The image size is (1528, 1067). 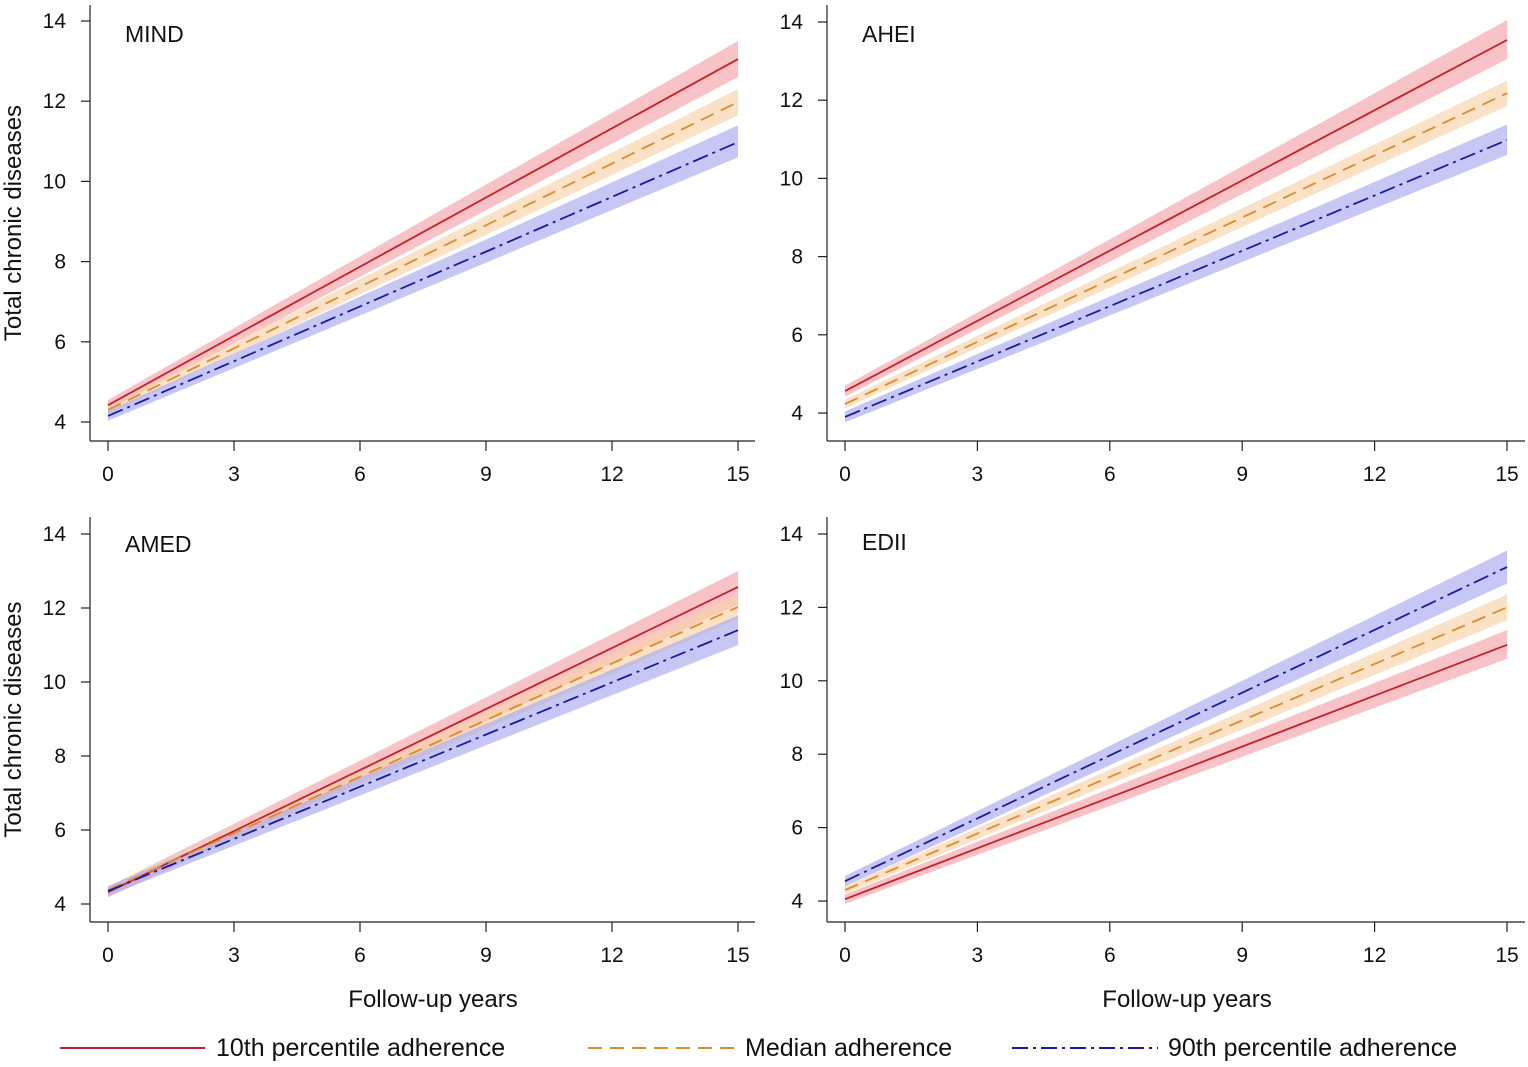 What do you see at coordinates (360, 1048) in the screenshot?
I see `legend-label: 10th percentile adherence` at bounding box center [360, 1048].